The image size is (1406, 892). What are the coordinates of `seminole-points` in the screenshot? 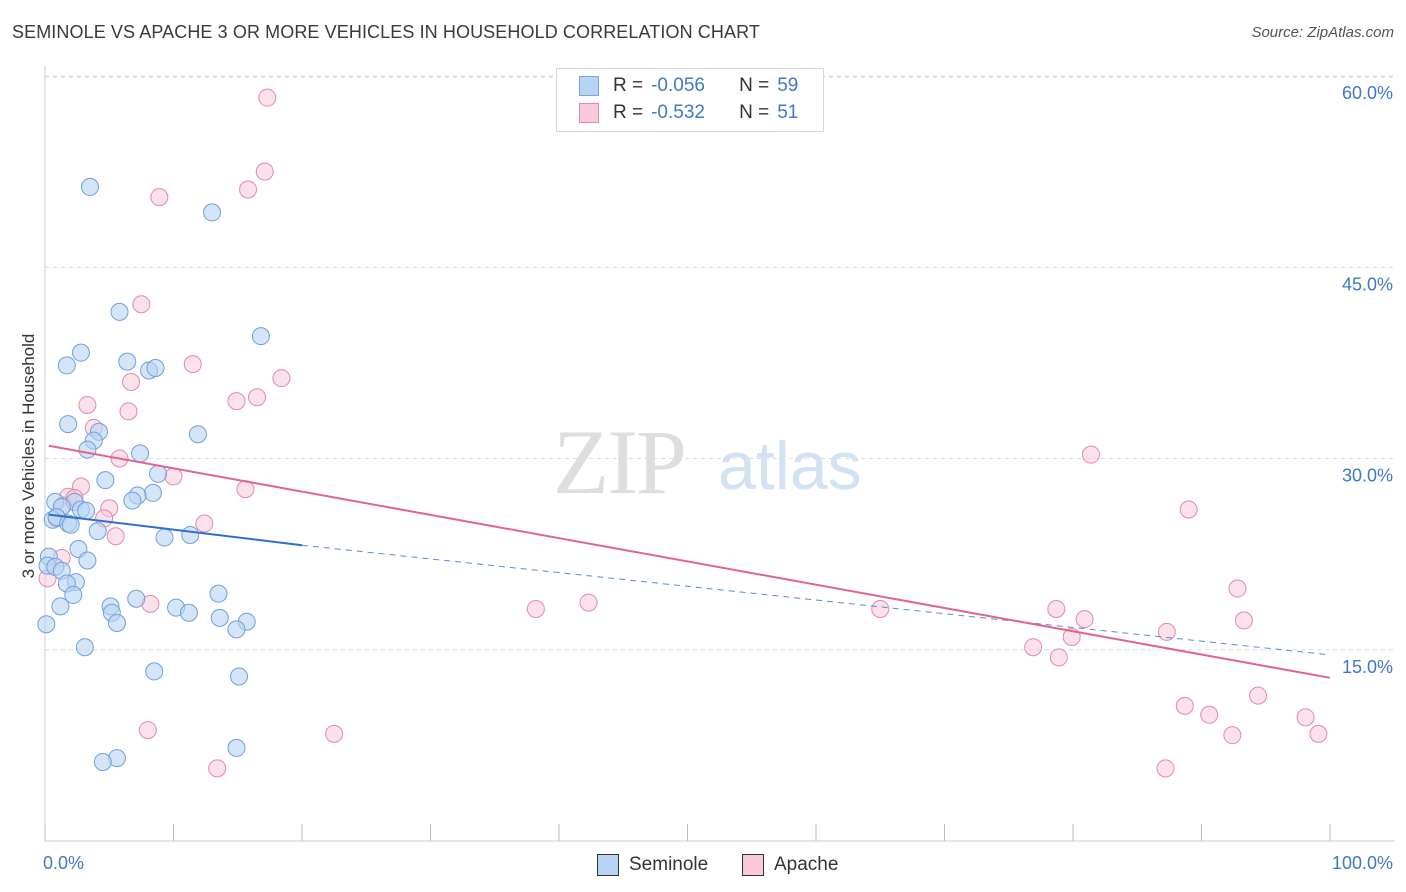 It's located at (153, 474).